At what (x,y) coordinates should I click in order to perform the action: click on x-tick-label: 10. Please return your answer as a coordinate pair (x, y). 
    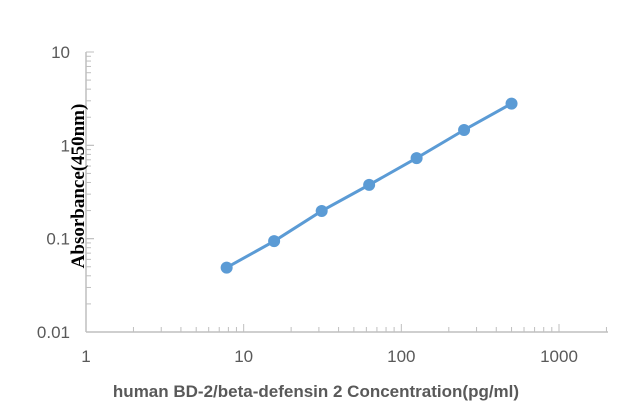
    Looking at the image, I should click on (243, 356).